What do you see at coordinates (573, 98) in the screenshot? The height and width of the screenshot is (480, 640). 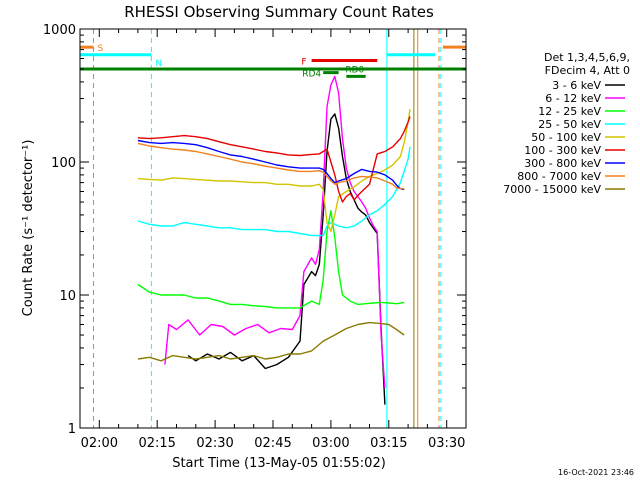 I see `legend-entry-label-1: 6 - 12 keV` at bounding box center [573, 98].